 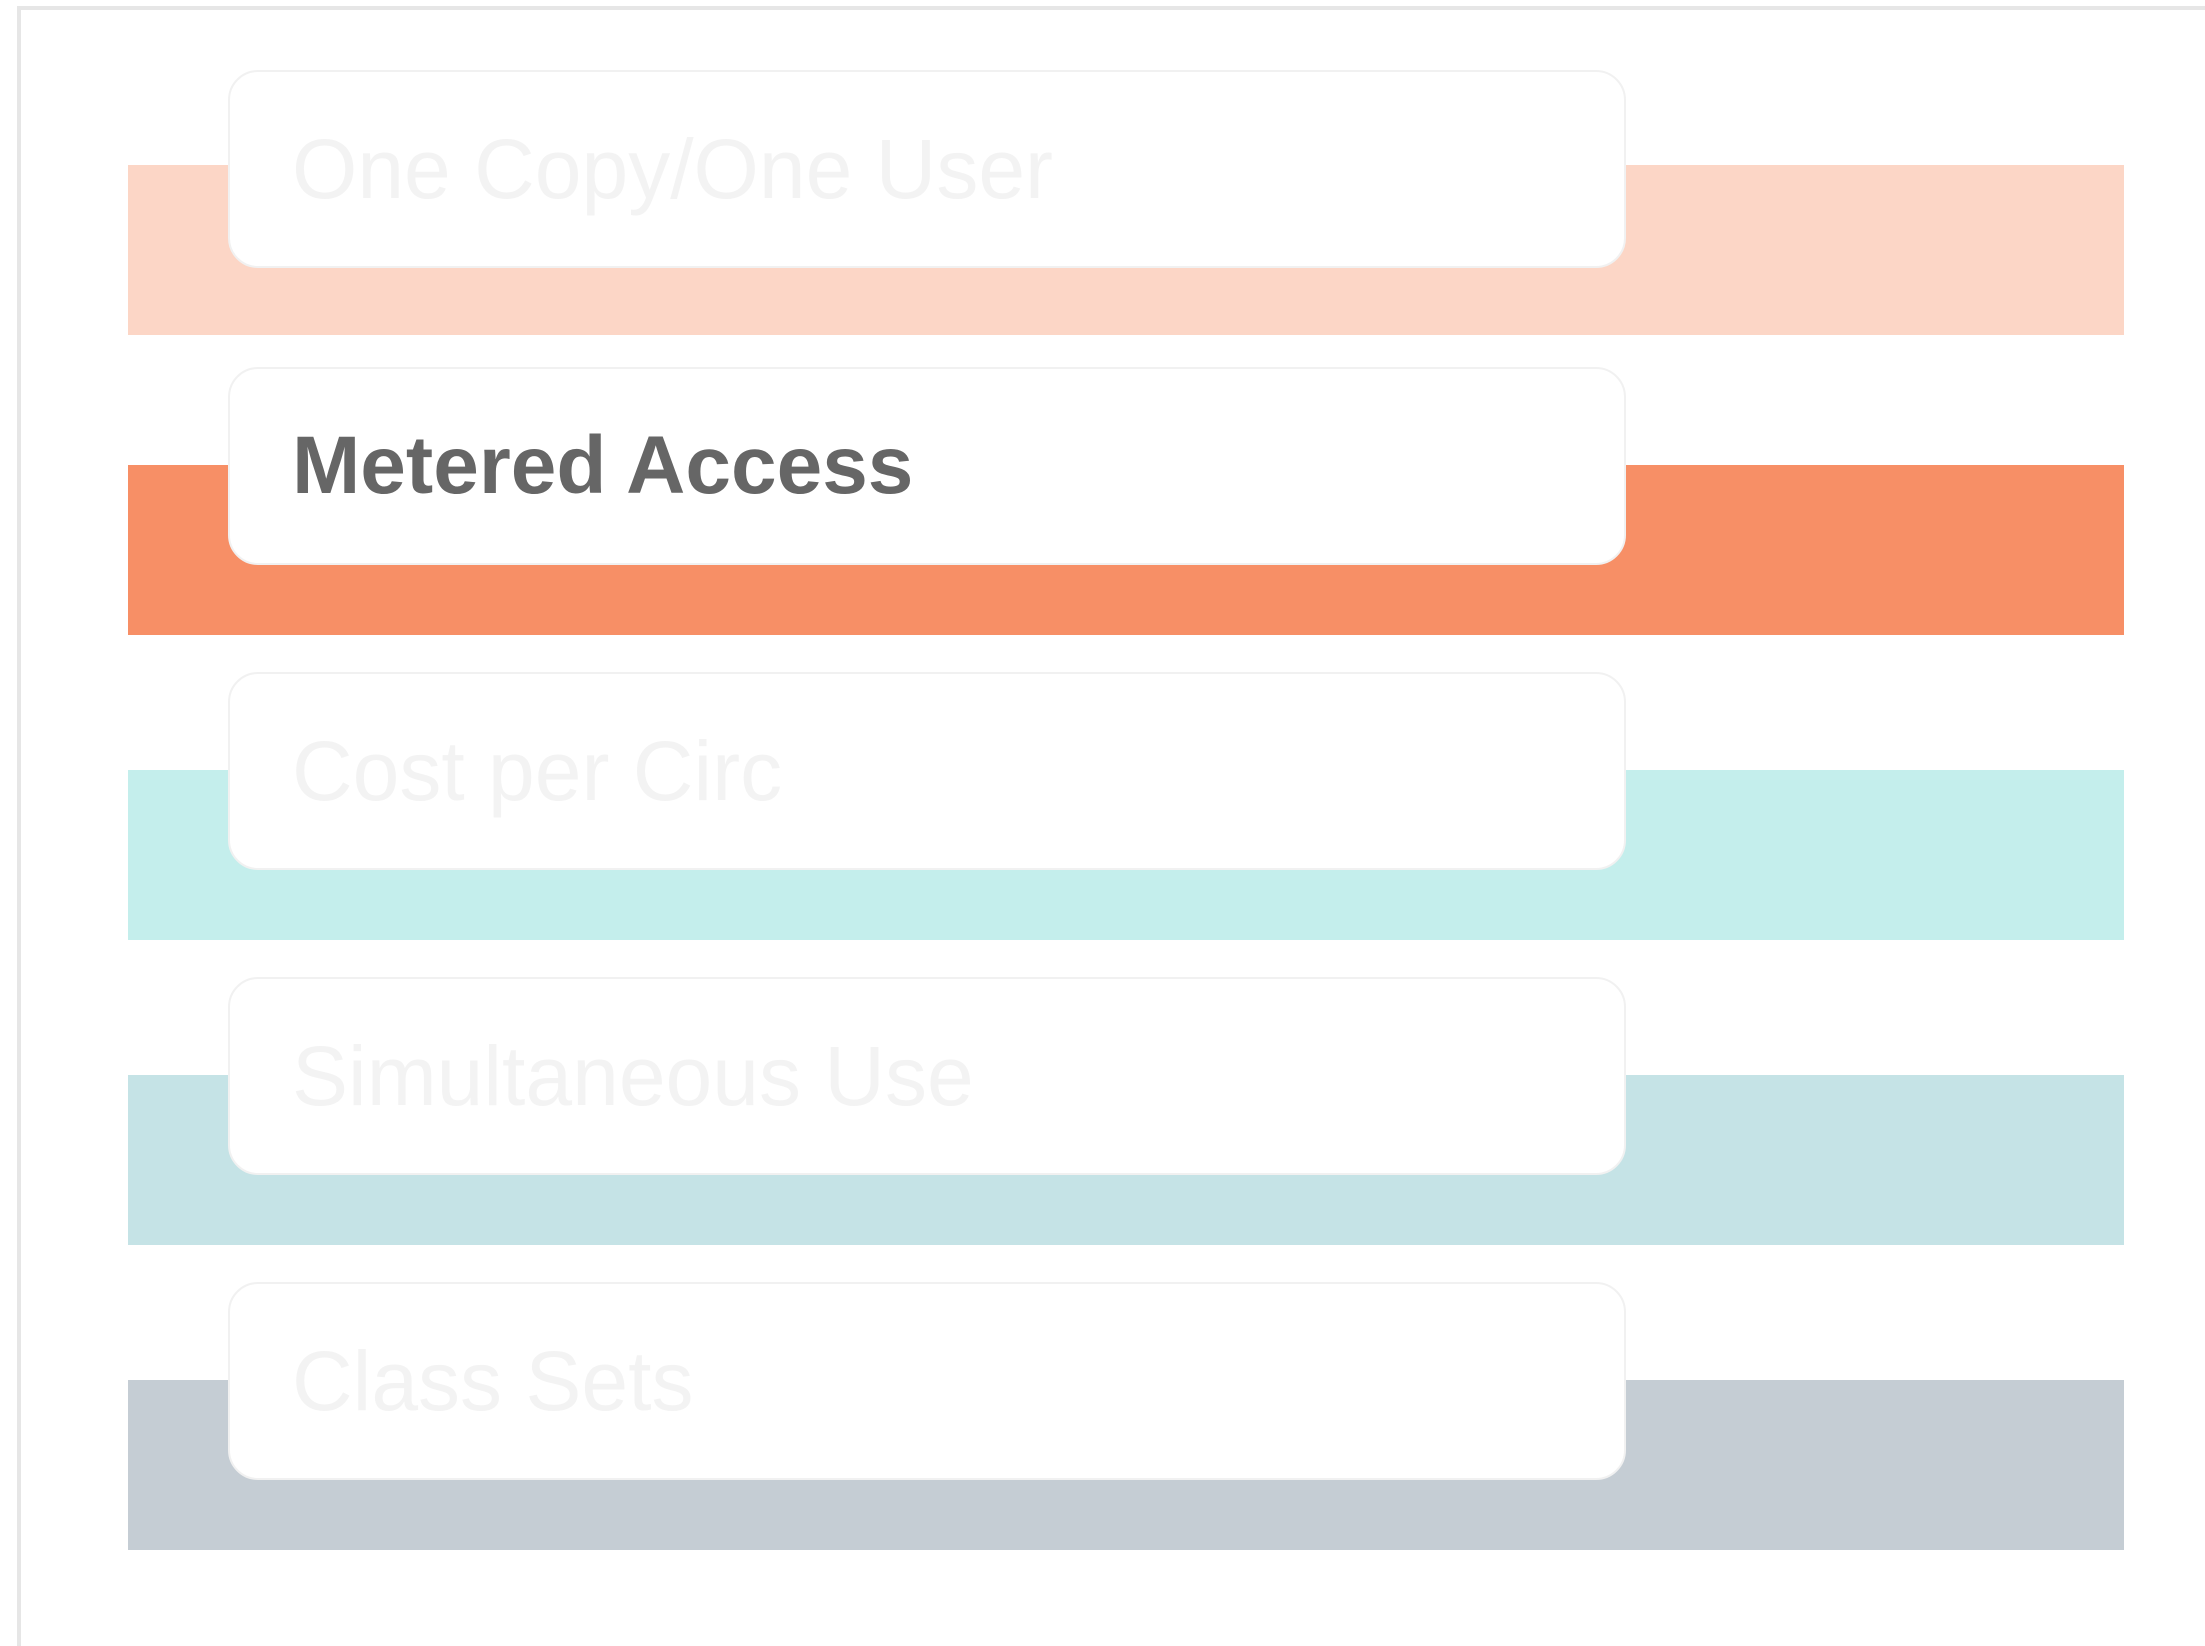 What do you see at coordinates (633, 1076) in the screenshot?
I see `model-card-label: Simultaneous Use` at bounding box center [633, 1076].